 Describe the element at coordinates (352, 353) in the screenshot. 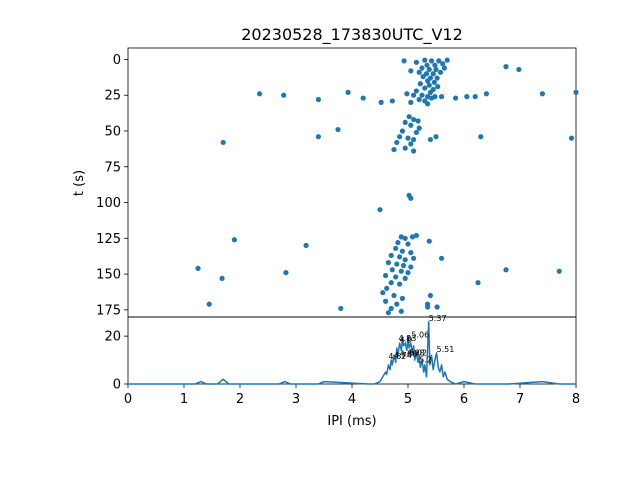

I see `histogram-series-line` at that location.